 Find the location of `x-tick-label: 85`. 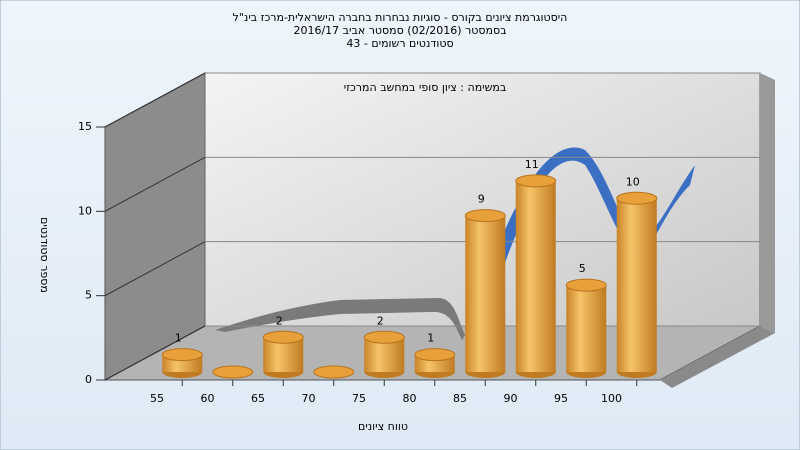

x-tick-label: 85 is located at coordinates (460, 398).